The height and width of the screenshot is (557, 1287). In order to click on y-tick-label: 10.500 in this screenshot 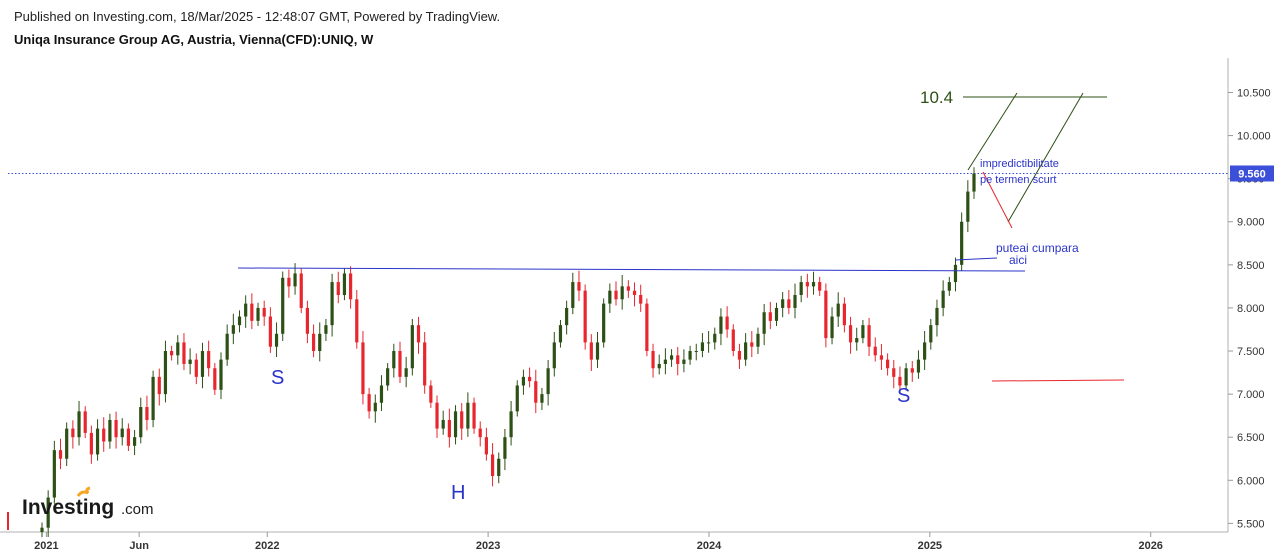, I will do `click(1254, 93)`.